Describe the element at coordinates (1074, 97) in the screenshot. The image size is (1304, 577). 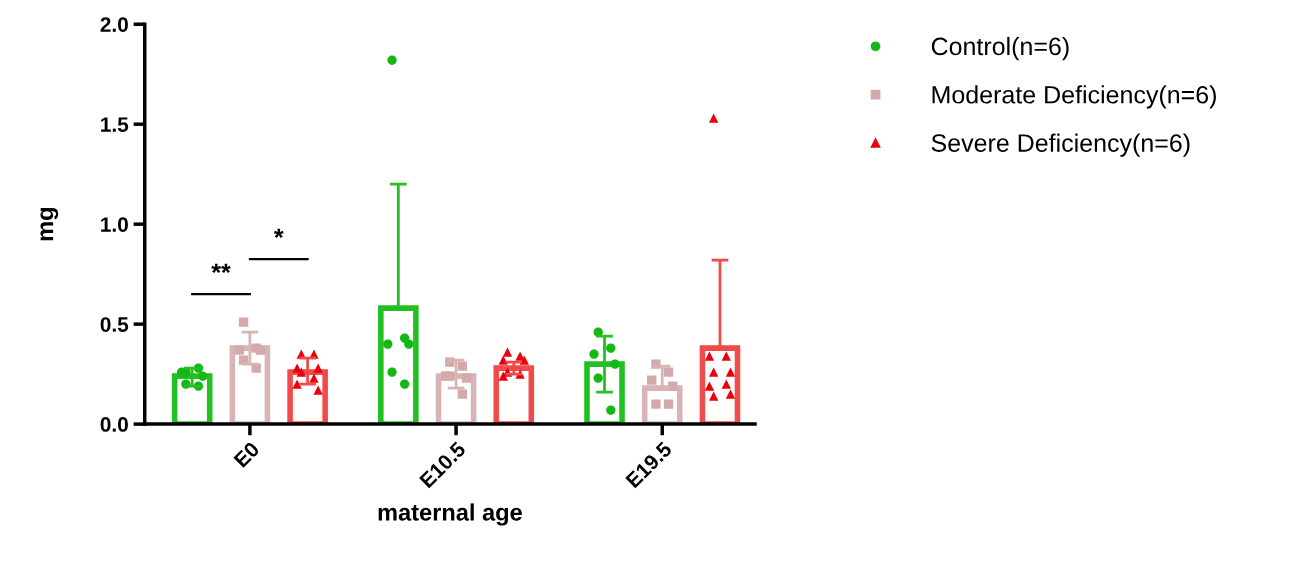
I see `legend-label: Moderate Deficiency(n=6)` at that location.